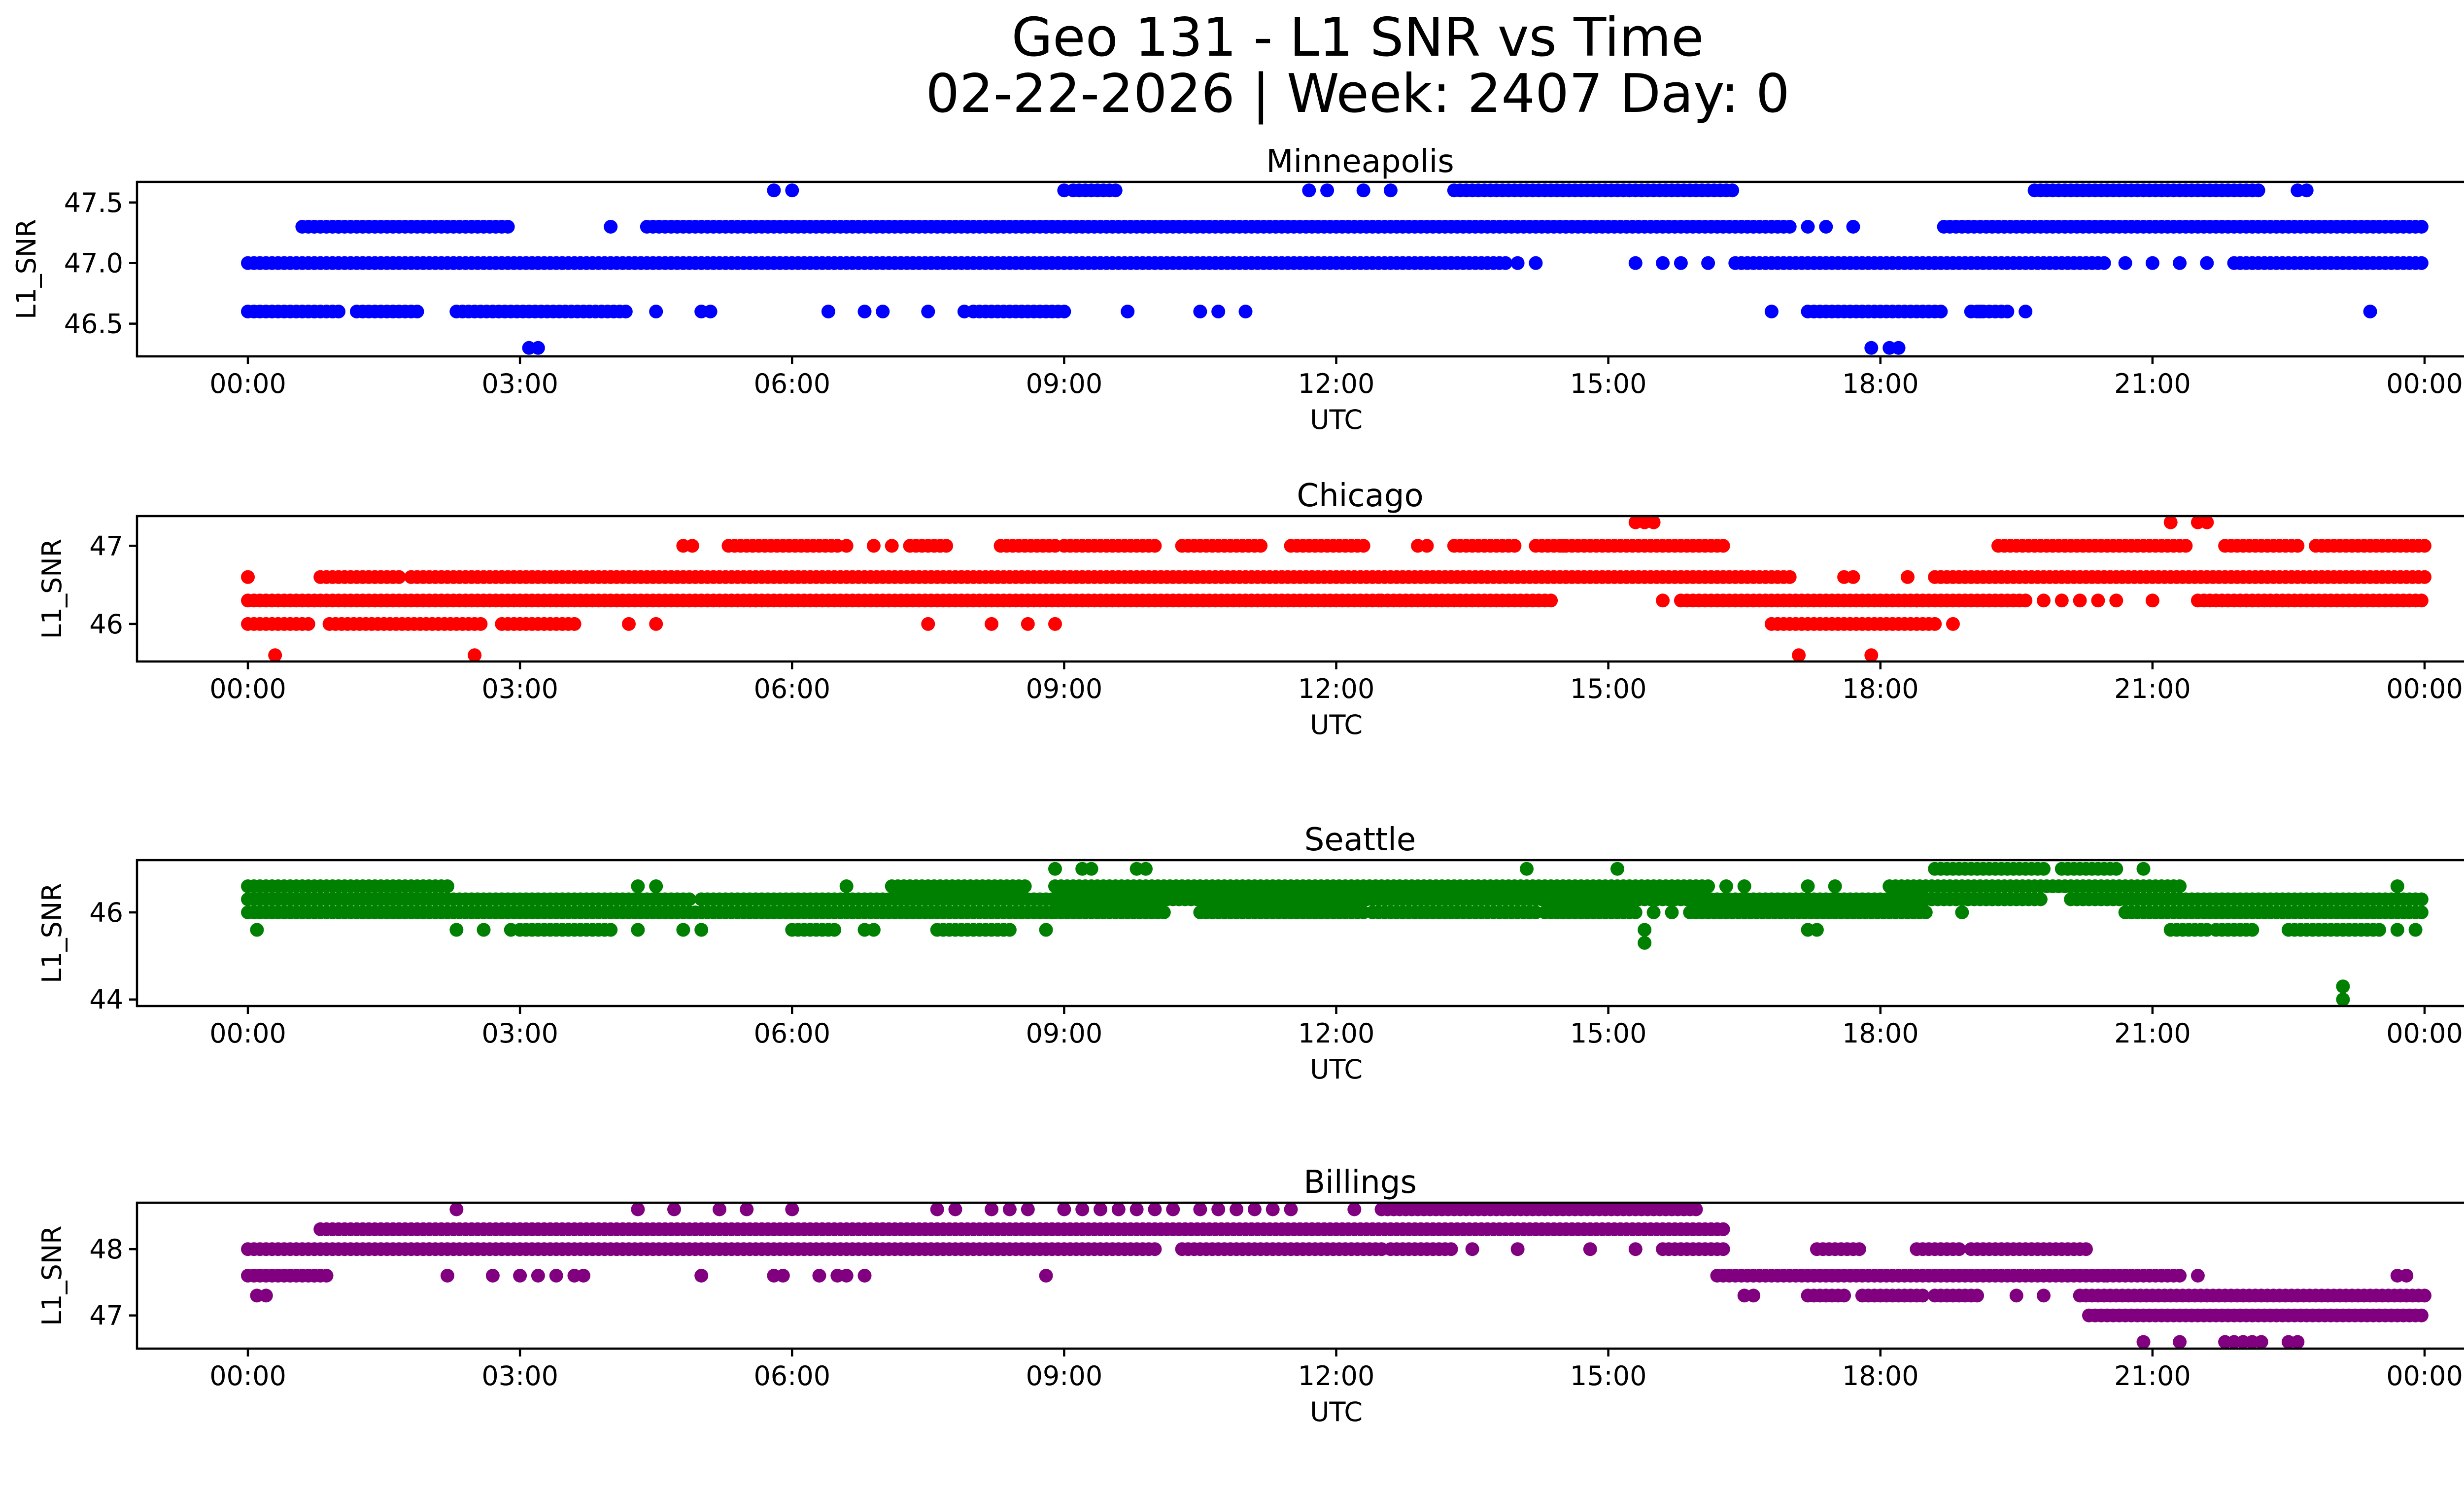 This screenshot has height=1495, width=2464. Describe the element at coordinates (1357, 94) in the screenshot. I see `chart-subtitle: 02-22-2026 | Week: 2407 Day: 0` at that location.